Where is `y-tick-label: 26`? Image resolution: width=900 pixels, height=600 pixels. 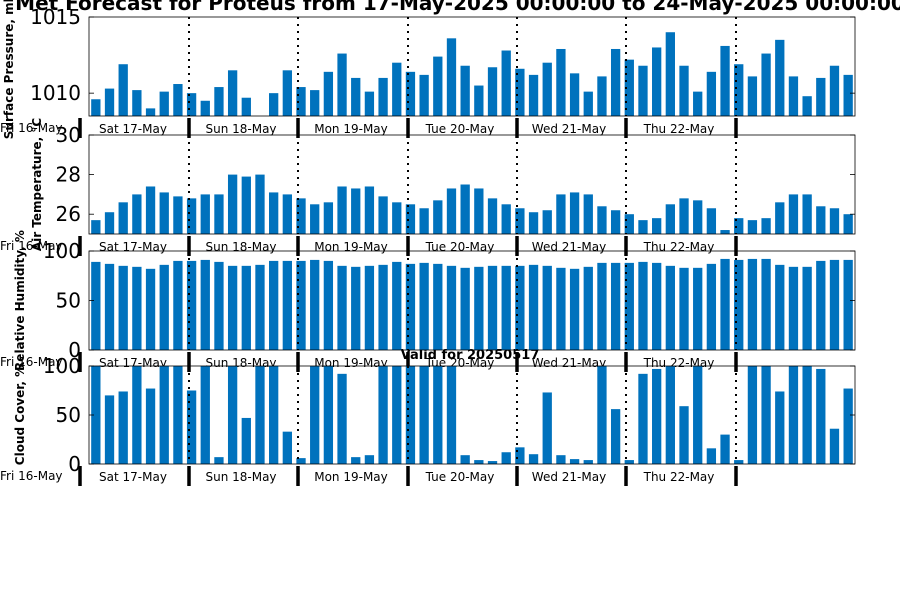
y-tick-label: 26 is located at coordinates (68, 214).